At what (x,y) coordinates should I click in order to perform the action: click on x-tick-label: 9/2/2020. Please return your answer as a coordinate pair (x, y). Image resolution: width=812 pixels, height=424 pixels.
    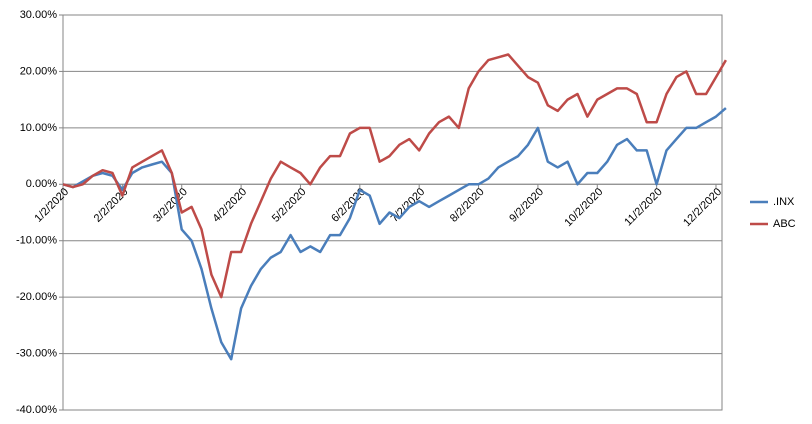
    Looking at the image, I should click on (526, 205).